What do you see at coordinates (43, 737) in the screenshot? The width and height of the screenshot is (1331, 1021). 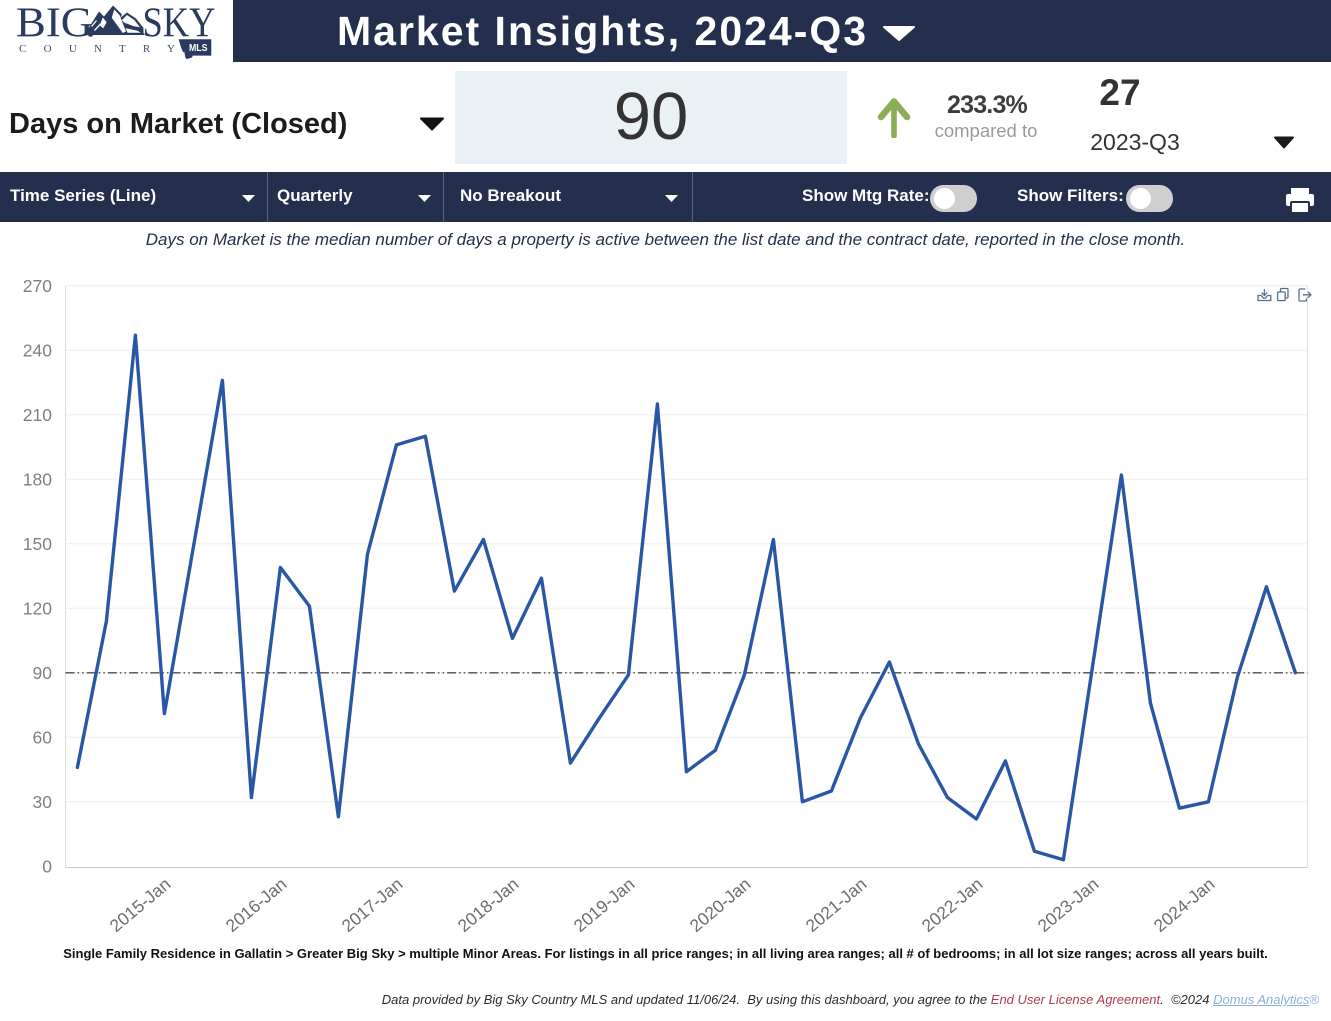 I see `svg-text: 60` at bounding box center [43, 737].